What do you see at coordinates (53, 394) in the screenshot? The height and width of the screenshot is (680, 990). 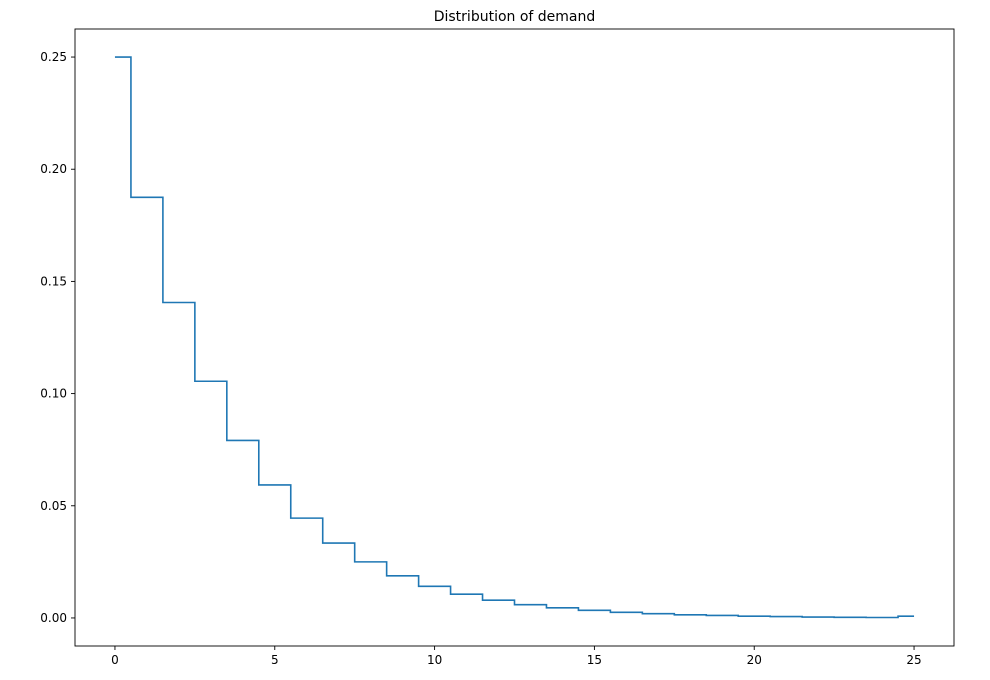 I see `y-tick-label: 0.10` at bounding box center [53, 394].